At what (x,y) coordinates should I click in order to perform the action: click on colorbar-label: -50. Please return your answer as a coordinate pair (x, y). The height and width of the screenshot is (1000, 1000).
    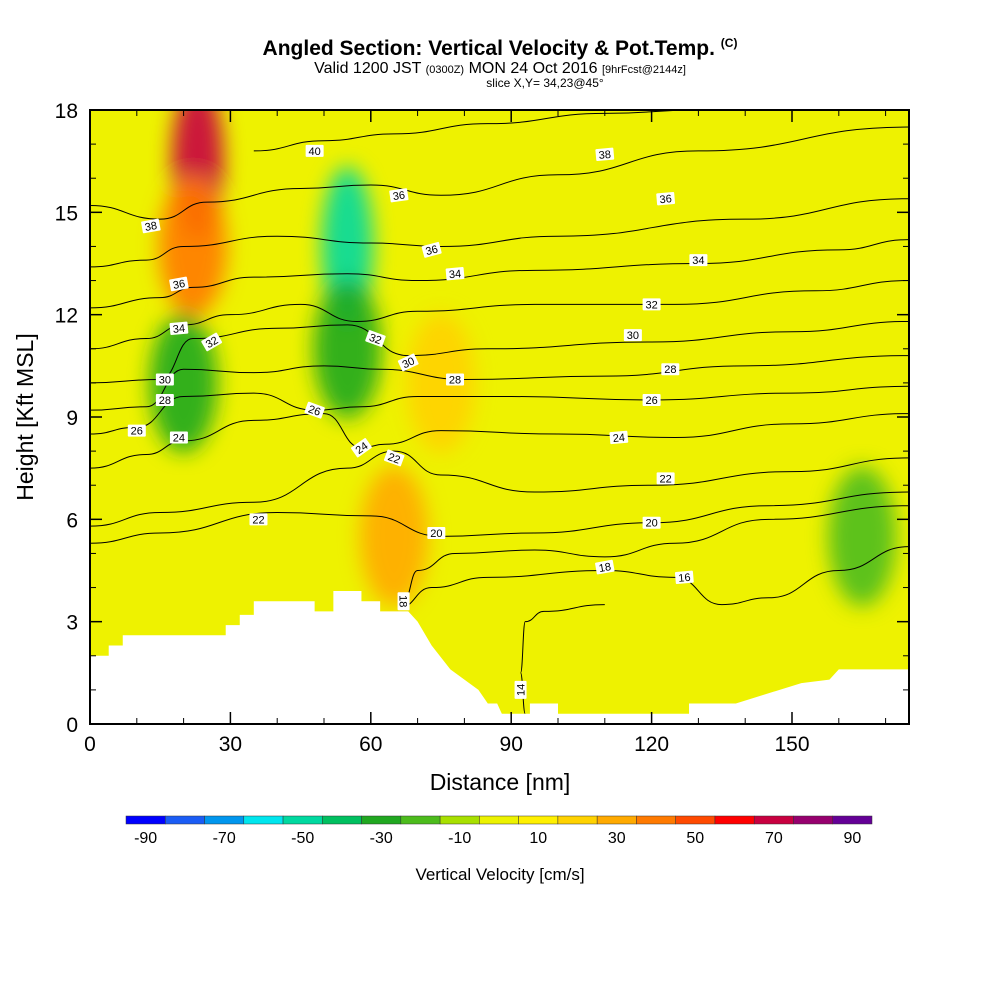
    Looking at the image, I should click on (302, 838).